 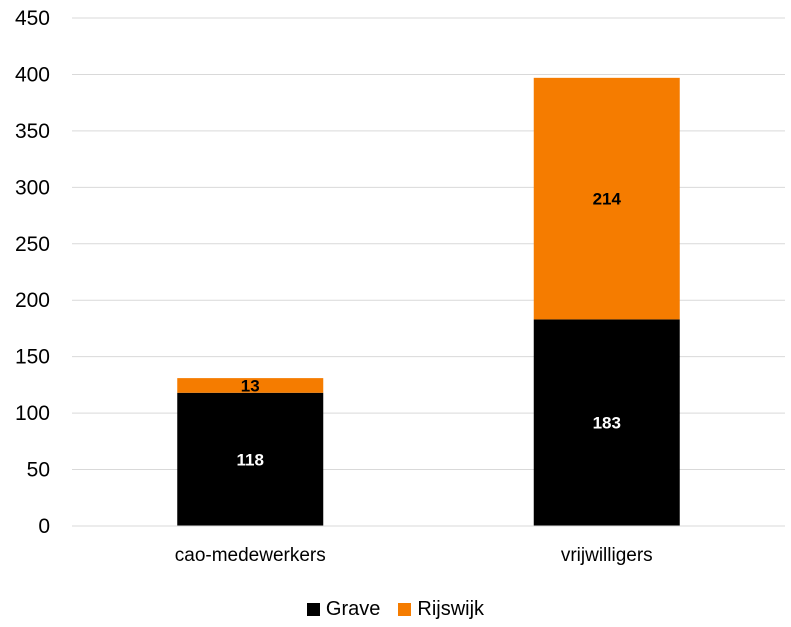 I want to click on x-category-label: vrijwilligers, so click(x=607, y=555).